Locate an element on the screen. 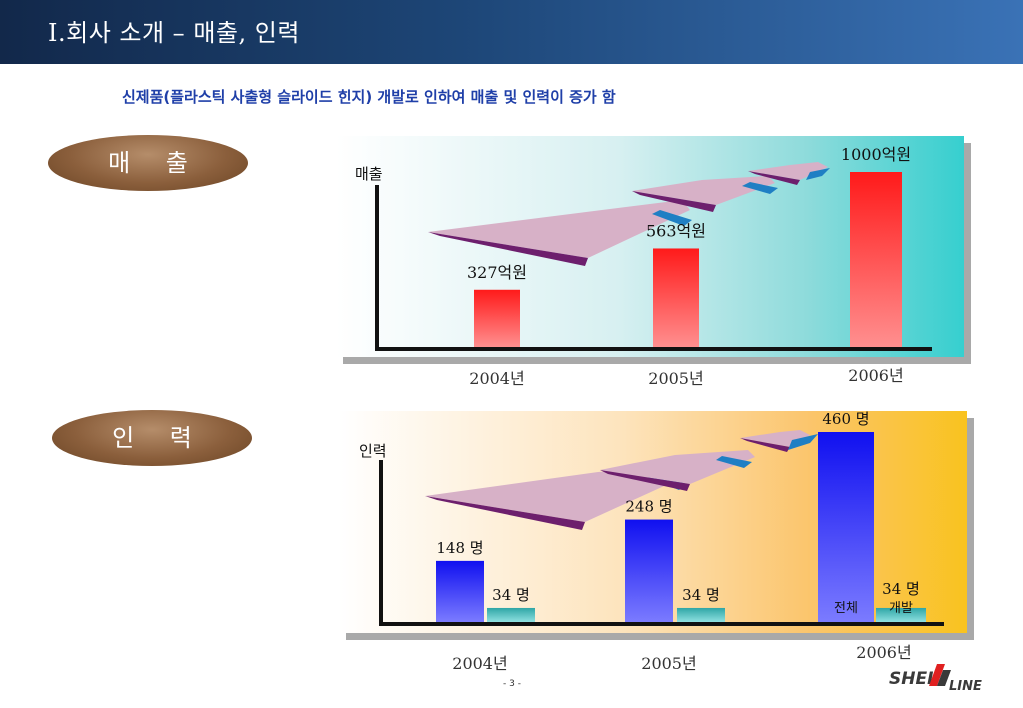  sales-value-label: 1000억원 is located at coordinates (876, 154).